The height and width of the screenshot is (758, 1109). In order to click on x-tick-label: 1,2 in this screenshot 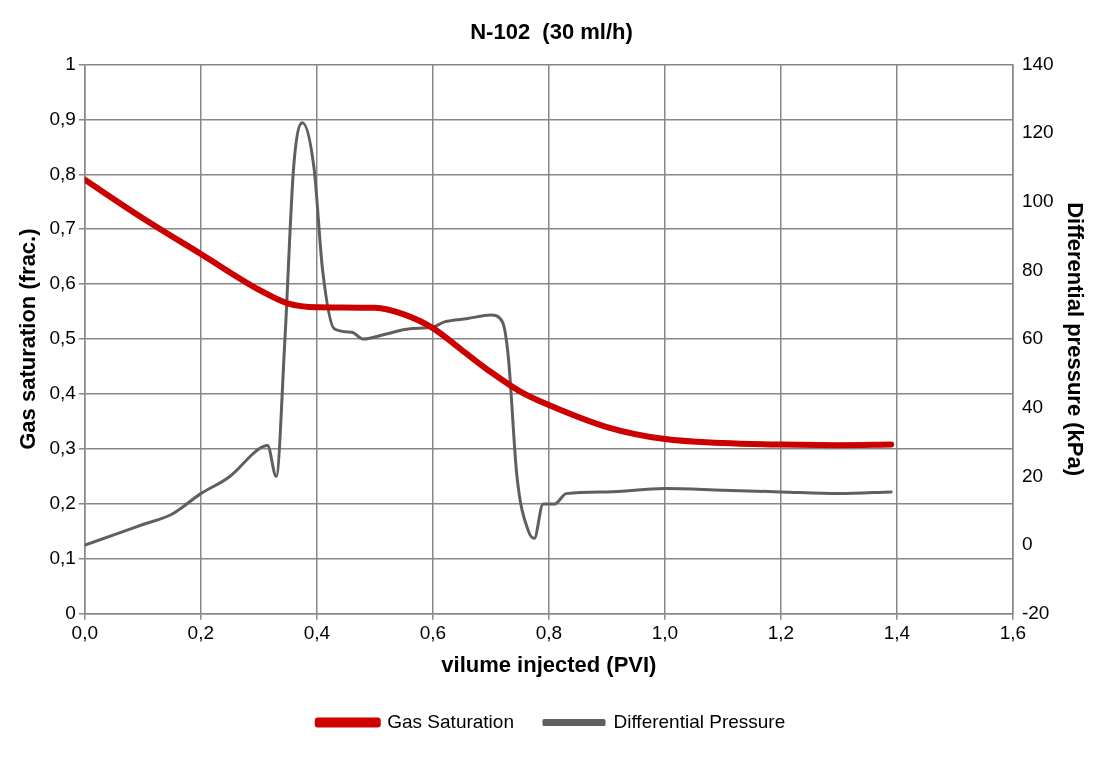, I will do `click(781, 633)`.